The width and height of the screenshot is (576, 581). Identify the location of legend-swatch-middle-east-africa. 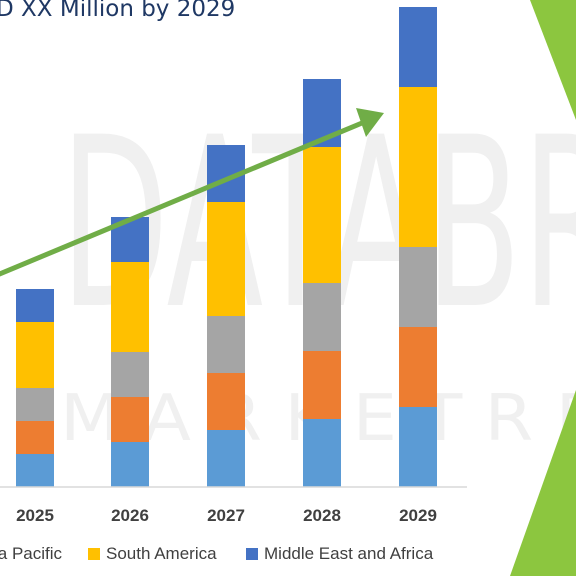
(252, 554).